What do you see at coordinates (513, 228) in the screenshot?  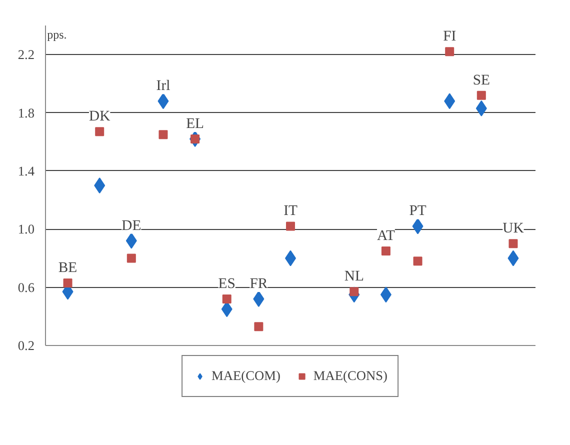 I see `x-tick-label: UK` at bounding box center [513, 228].